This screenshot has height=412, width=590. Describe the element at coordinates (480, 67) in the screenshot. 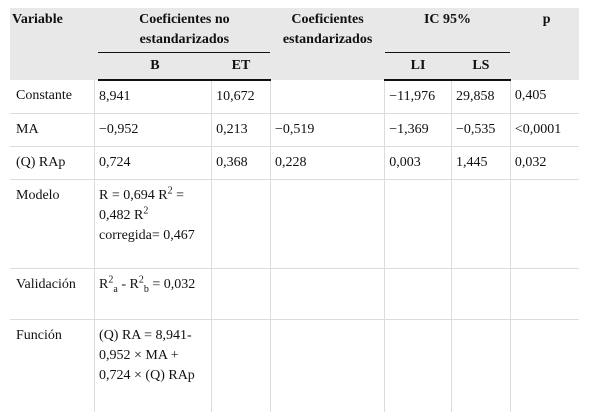

I see `header-ls: LS` at that location.